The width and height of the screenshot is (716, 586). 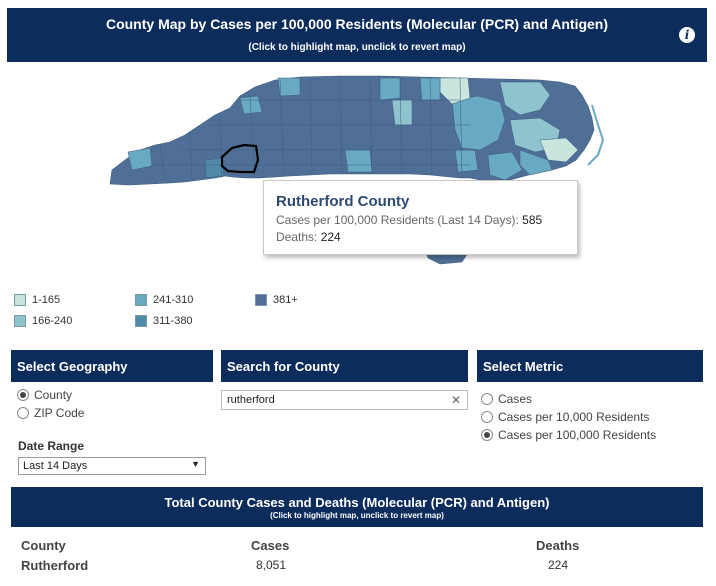 What do you see at coordinates (558, 545) in the screenshot?
I see `column-header-deaths: Deaths` at bounding box center [558, 545].